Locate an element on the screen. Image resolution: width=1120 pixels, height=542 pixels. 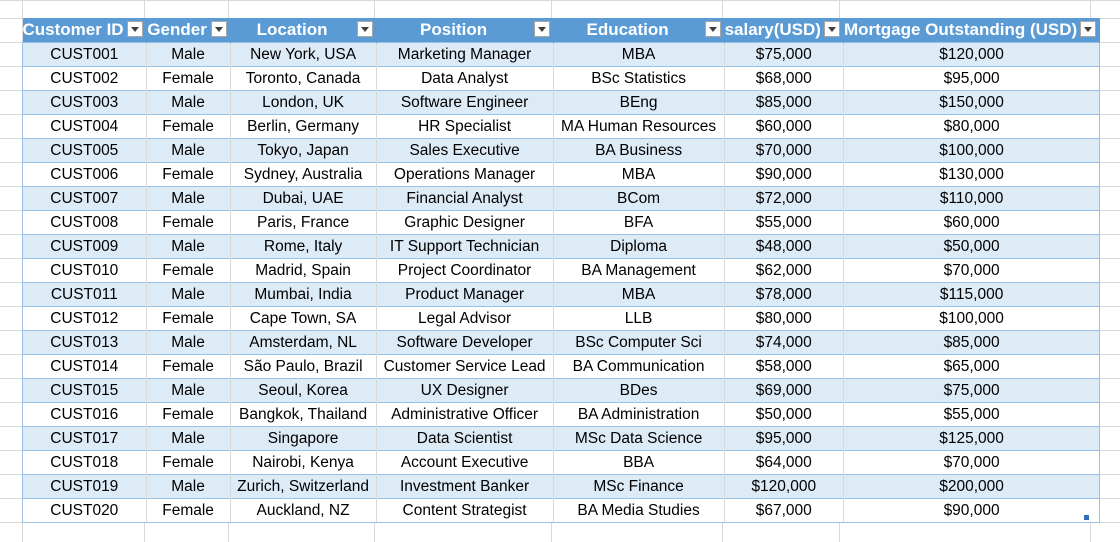
salary-cell: $90,000 is located at coordinates (784, 174).